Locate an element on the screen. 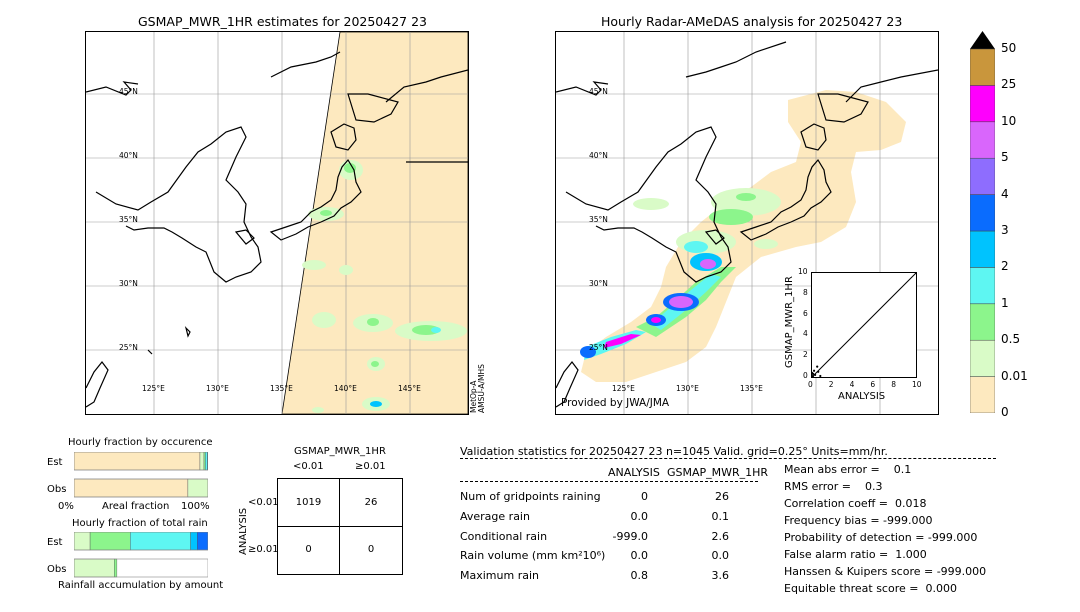 This screenshot has width=1080, height=612. right-lon-label: 125°E is located at coordinates (623, 388).